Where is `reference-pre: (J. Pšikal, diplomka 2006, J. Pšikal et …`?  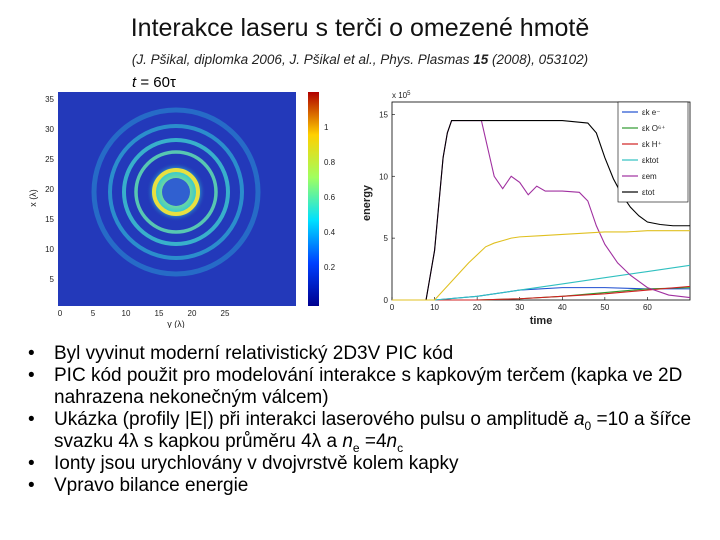 reference-pre: (J. Pšikal, diplomka 2006, J. Pšikal et … is located at coordinates (302, 59).